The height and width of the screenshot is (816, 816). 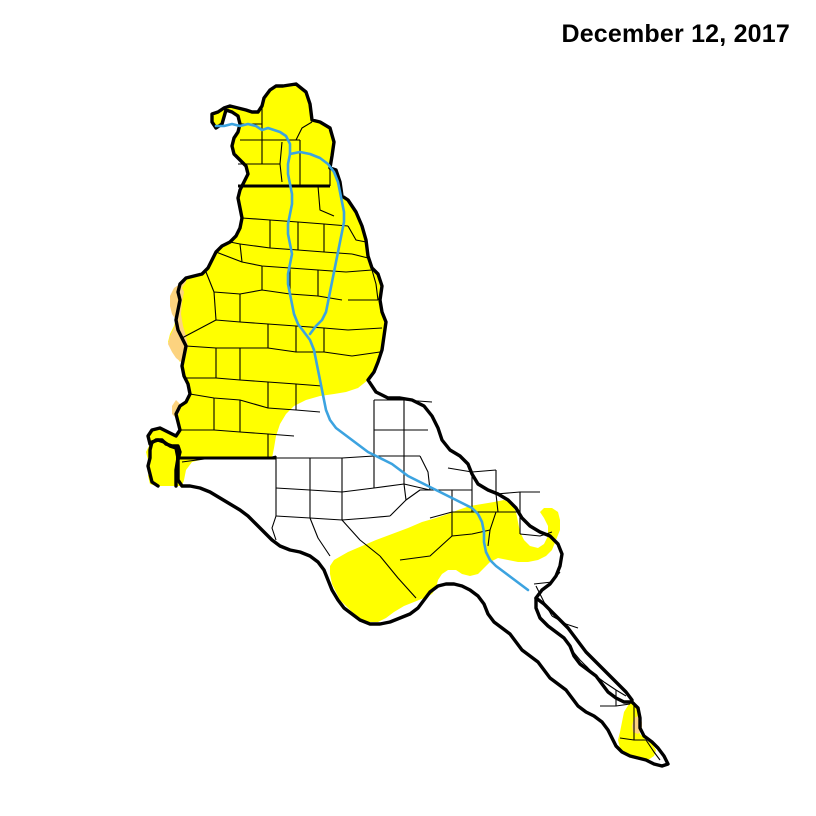 What do you see at coordinates (445, 561) in the screenshot?
I see `drought-area-d0-south-central` at bounding box center [445, 561].